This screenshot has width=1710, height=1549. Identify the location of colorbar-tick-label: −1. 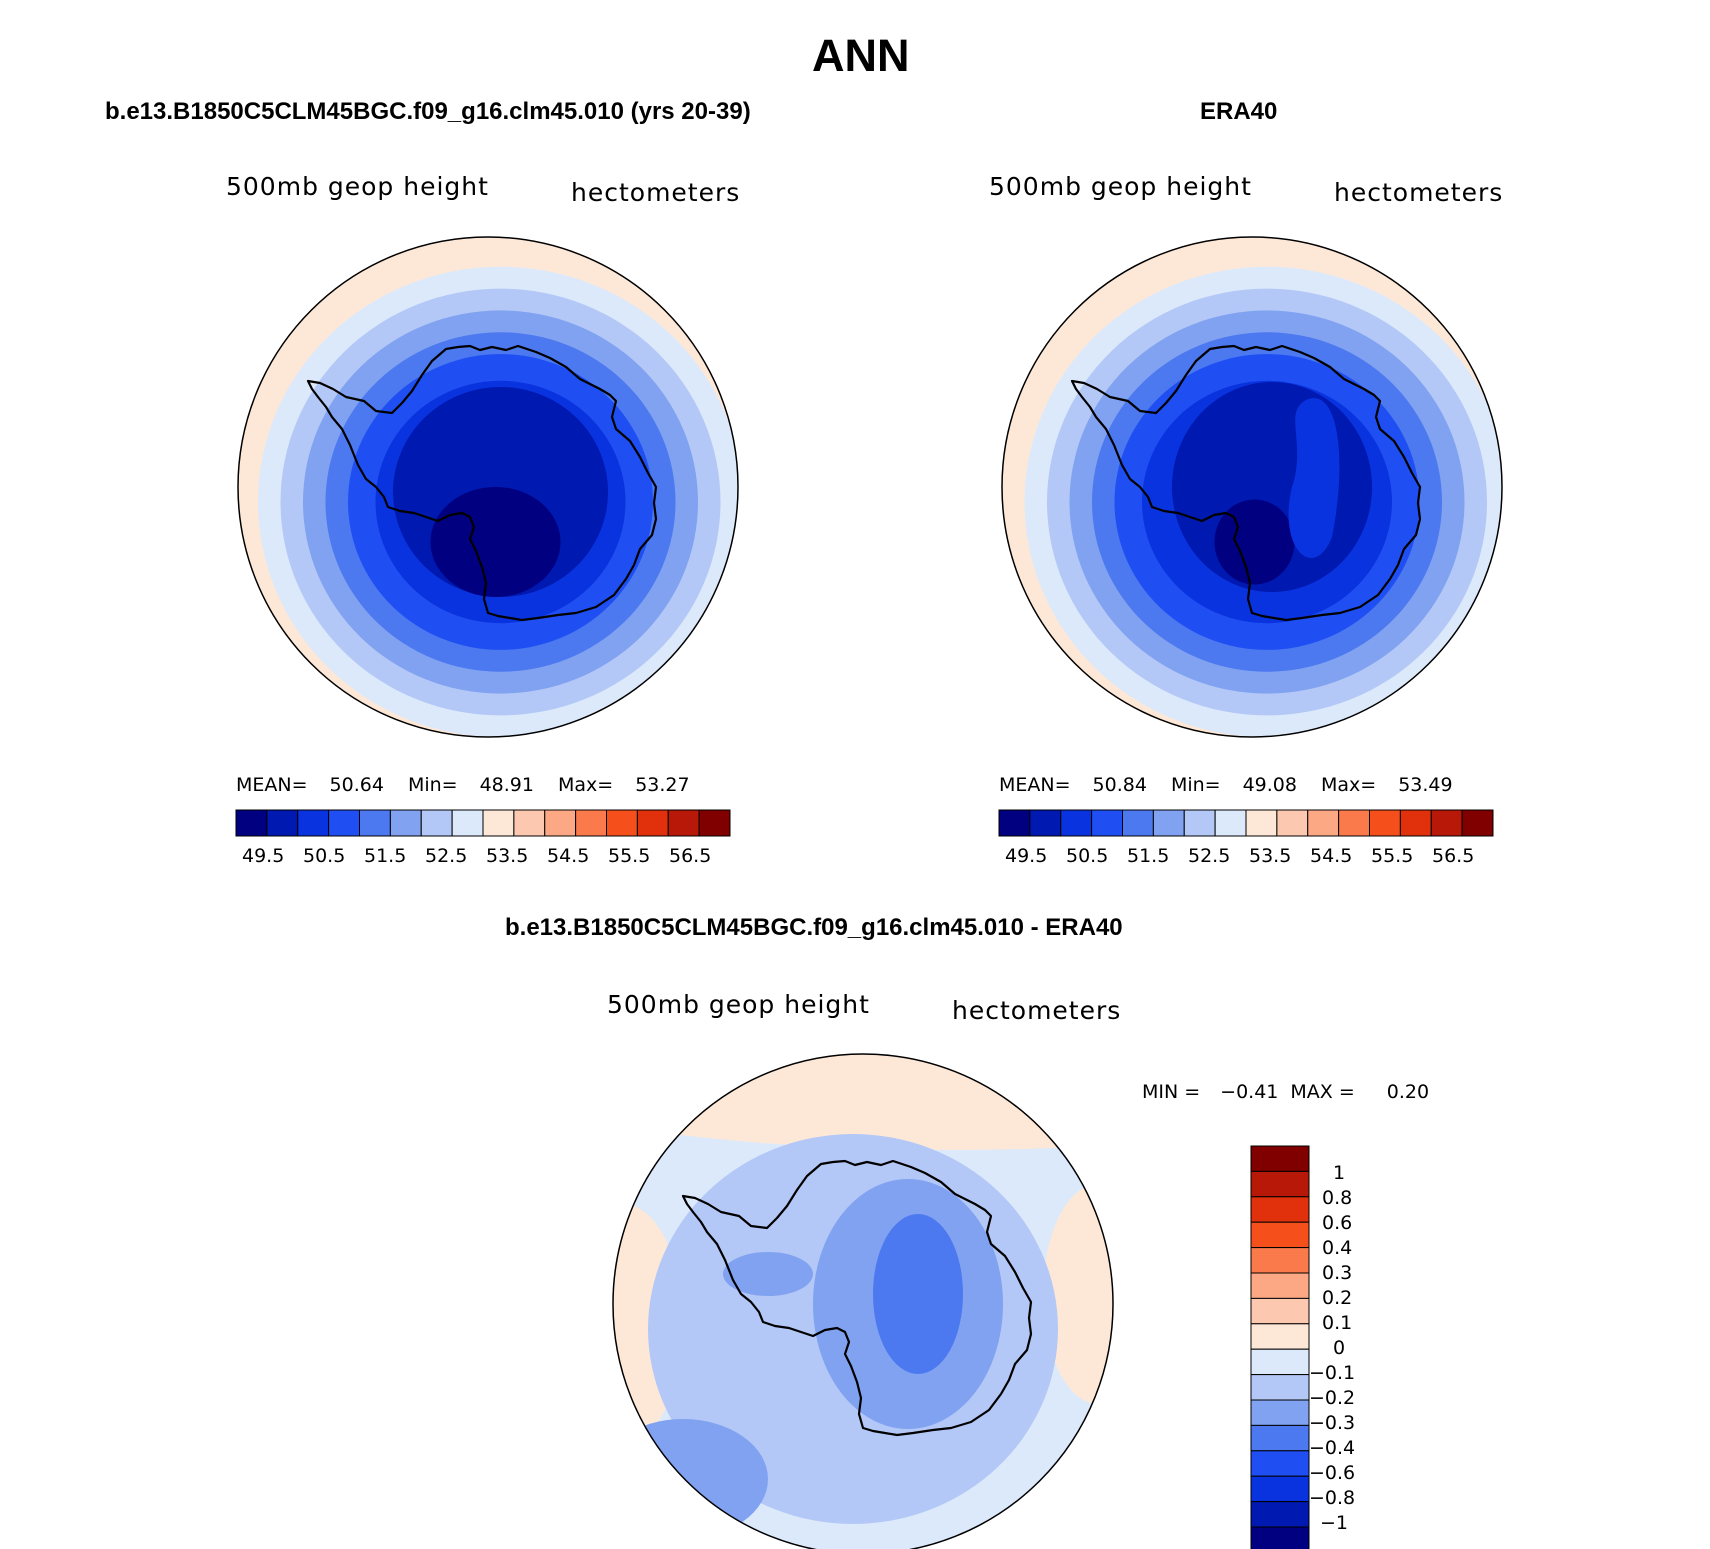
(1334, 1523).